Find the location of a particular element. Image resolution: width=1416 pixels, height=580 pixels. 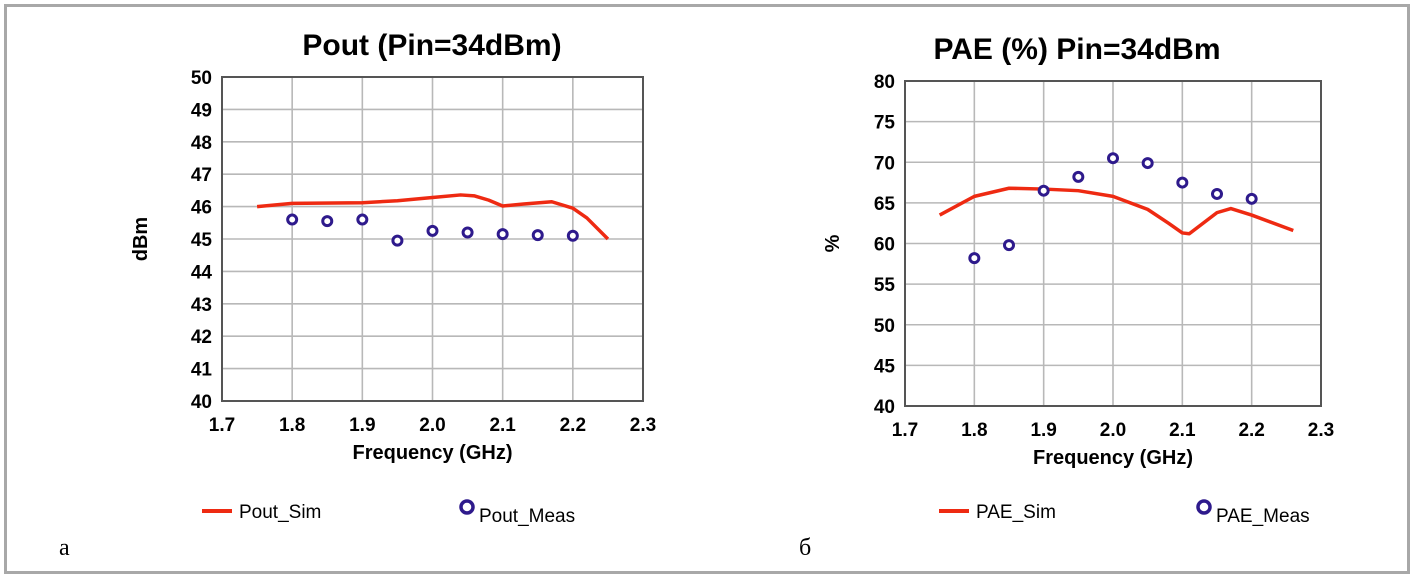

legend-label: PAE_Meas is located at coordinates (1263, 516).